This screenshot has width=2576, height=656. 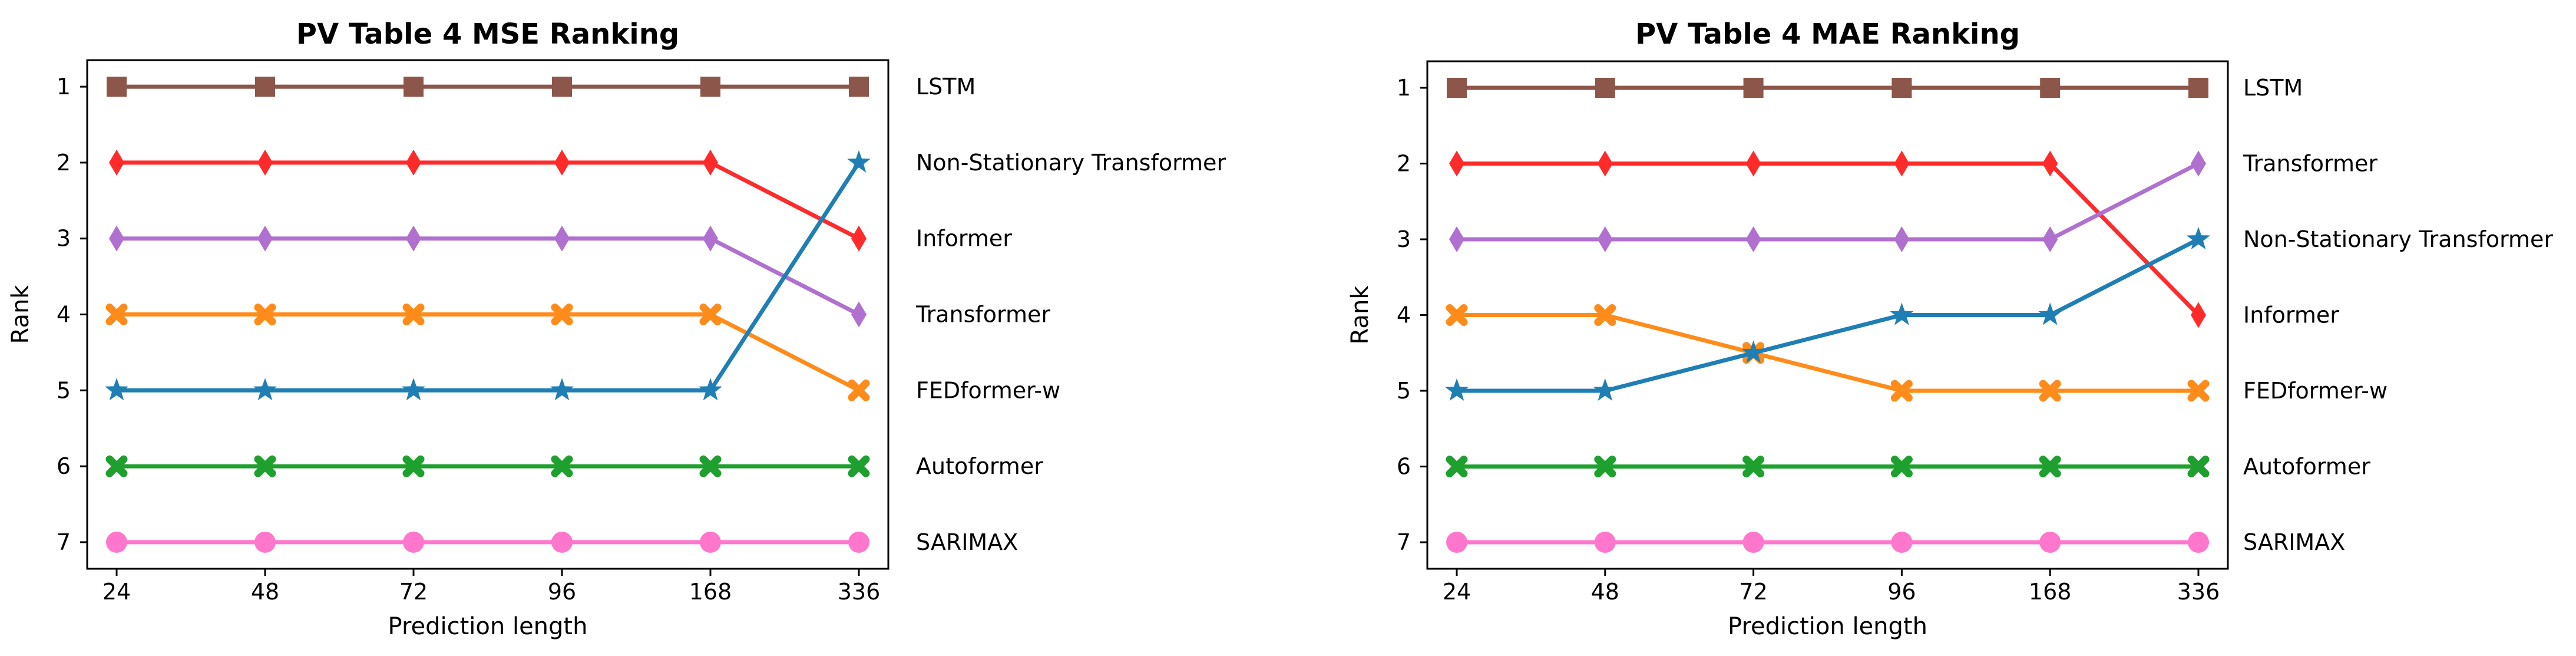 I want to click on chart-title: PV Table 4 MSE Ranking, so click(x=487, y=34).